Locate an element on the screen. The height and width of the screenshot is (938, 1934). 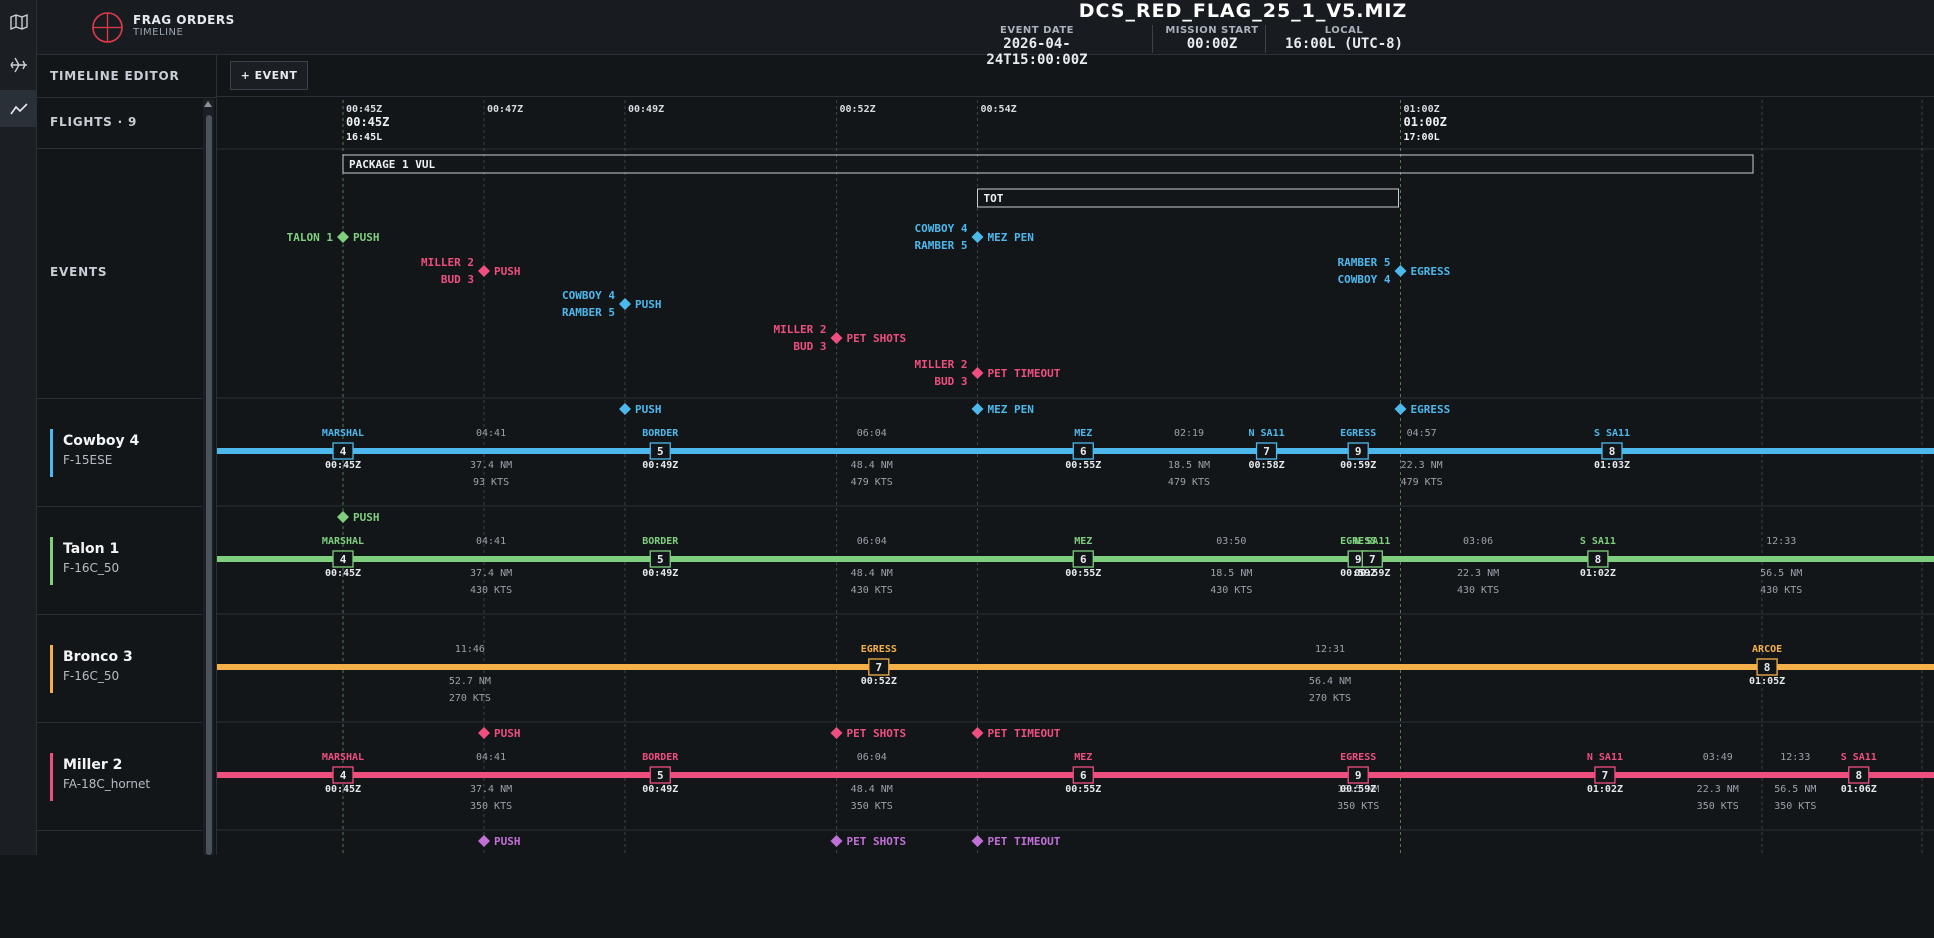
leg-duration: 02:19 is located at coordinates (1189, 433).